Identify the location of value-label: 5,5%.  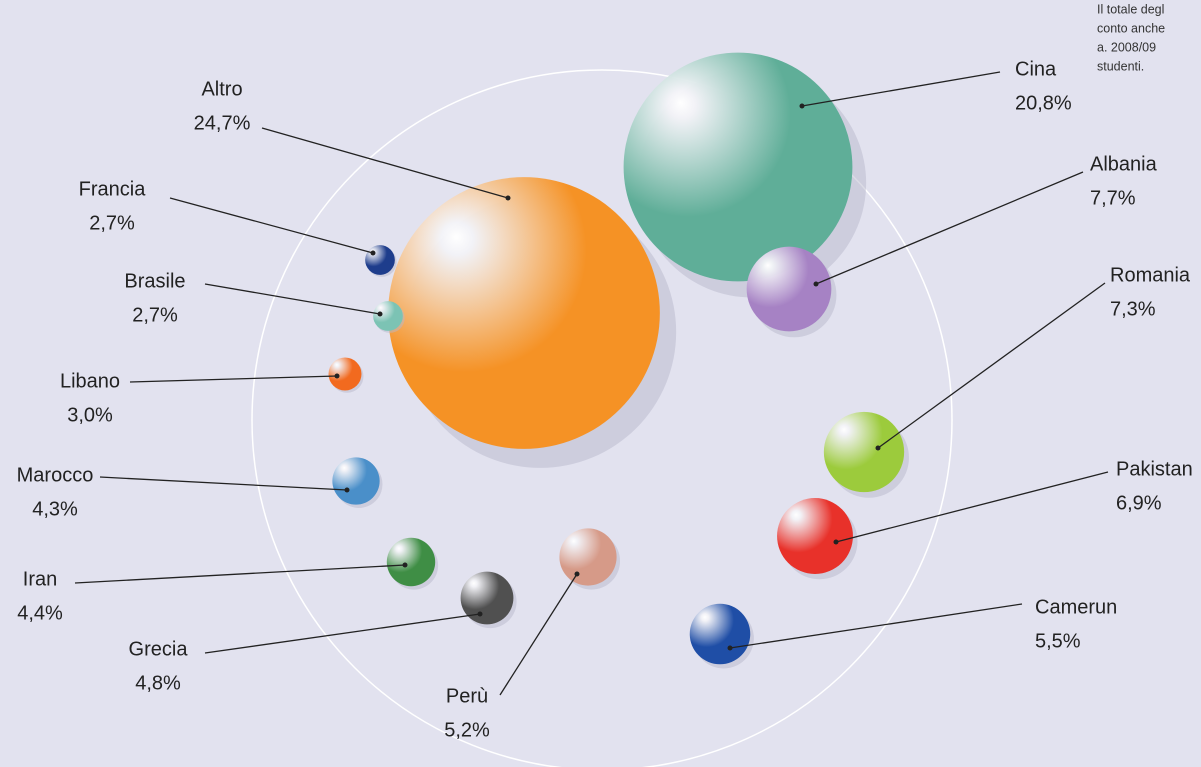
(1058, 641).